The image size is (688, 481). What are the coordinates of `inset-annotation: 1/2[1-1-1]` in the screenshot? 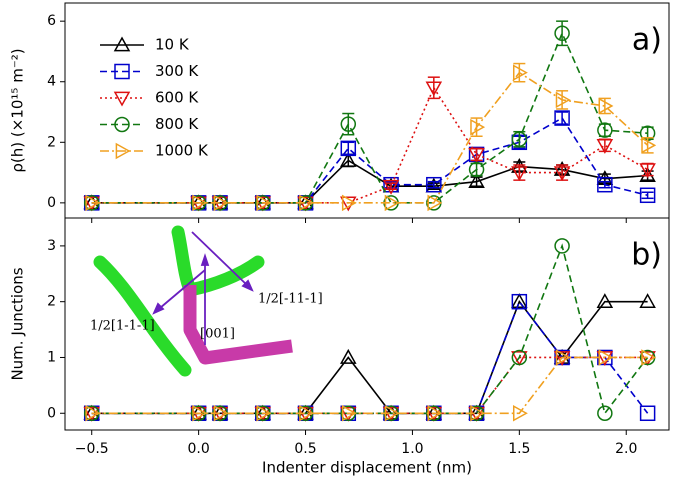 It's located at (122, 326).